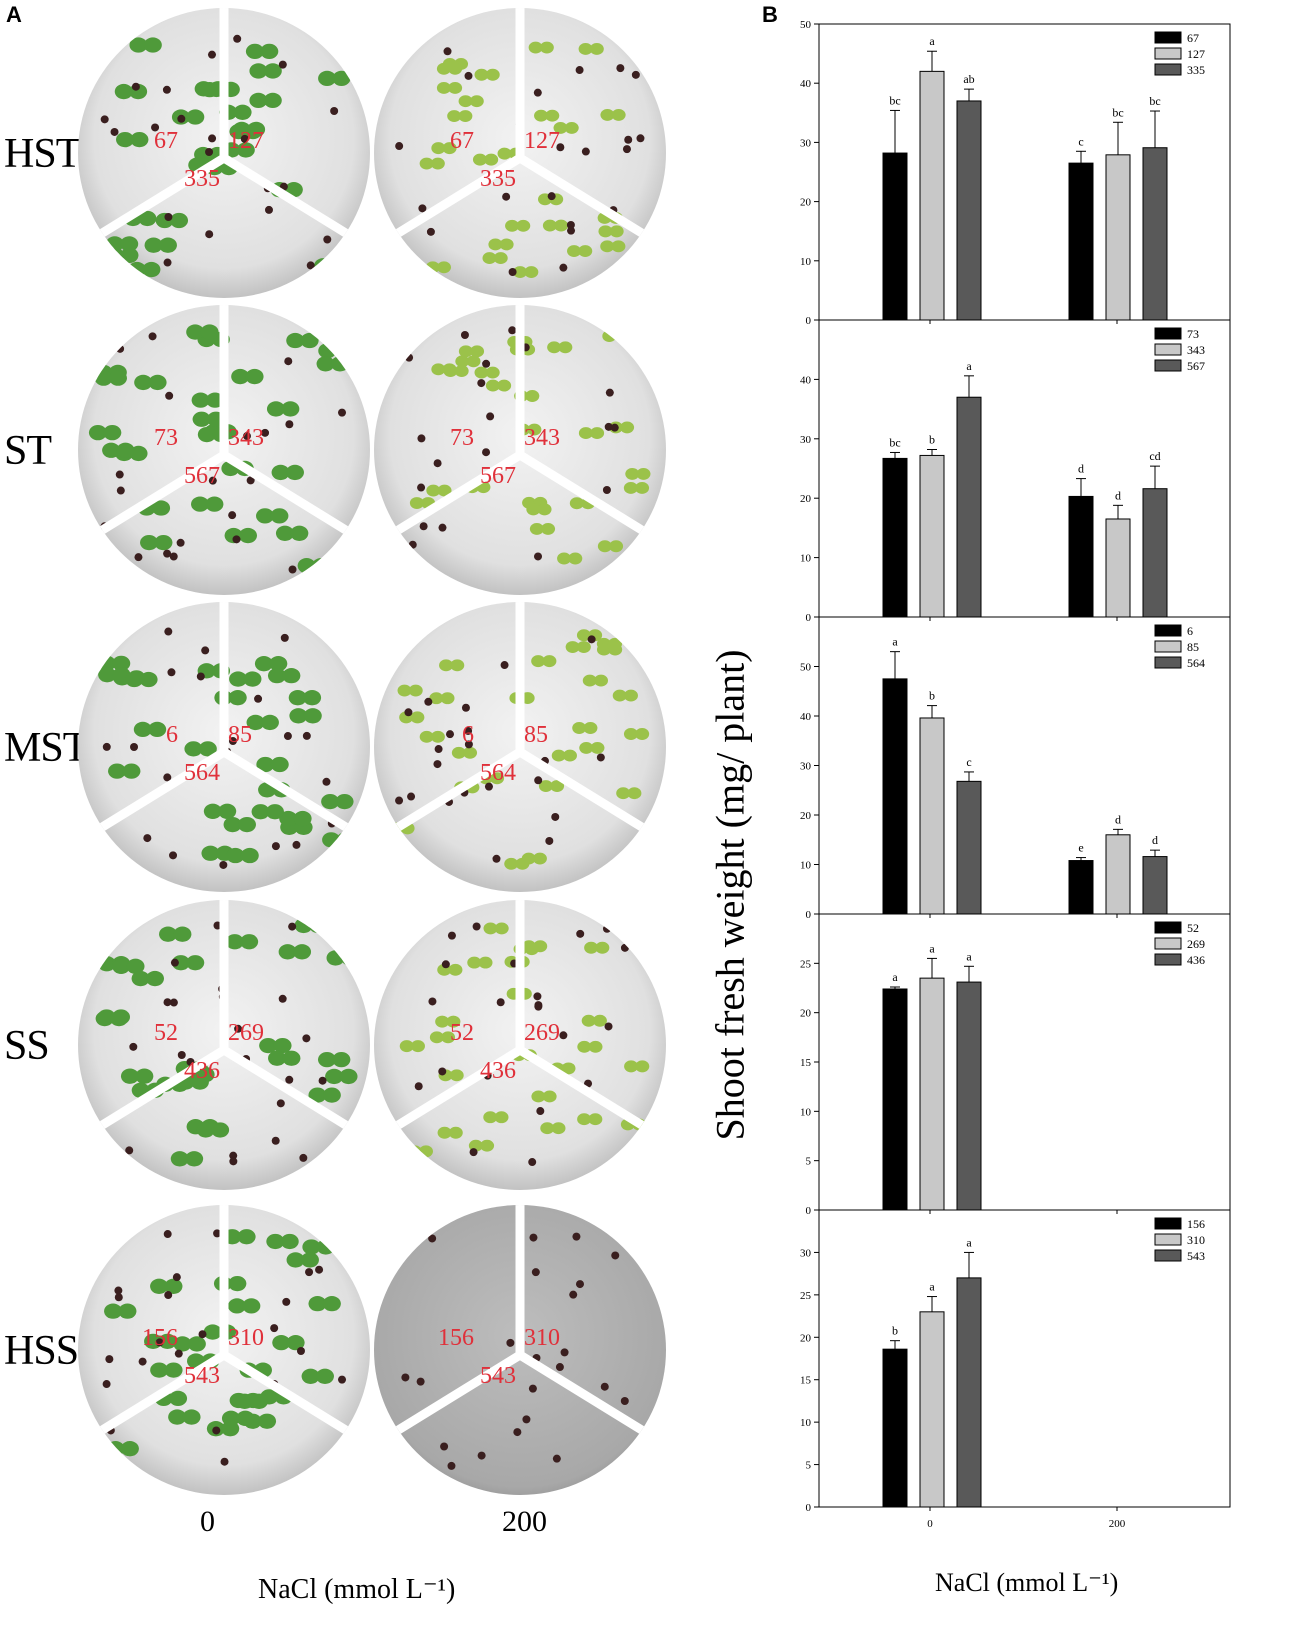 The height and width of the screenshot is (1652, 1300). Describe the element at coordinates (1193, 334) in the screenshot. I see `legend-label: 73` at that location.